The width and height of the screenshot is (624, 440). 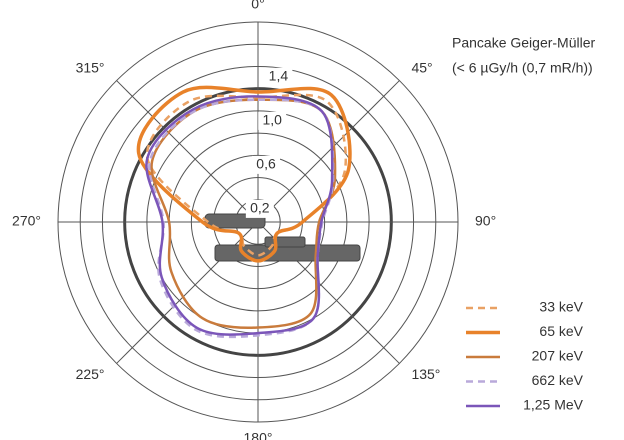 What do you see at coordinates (425, 374) in the screenshot?
I see `theta-tick-label: 135°` at bounding box center [425, 374].